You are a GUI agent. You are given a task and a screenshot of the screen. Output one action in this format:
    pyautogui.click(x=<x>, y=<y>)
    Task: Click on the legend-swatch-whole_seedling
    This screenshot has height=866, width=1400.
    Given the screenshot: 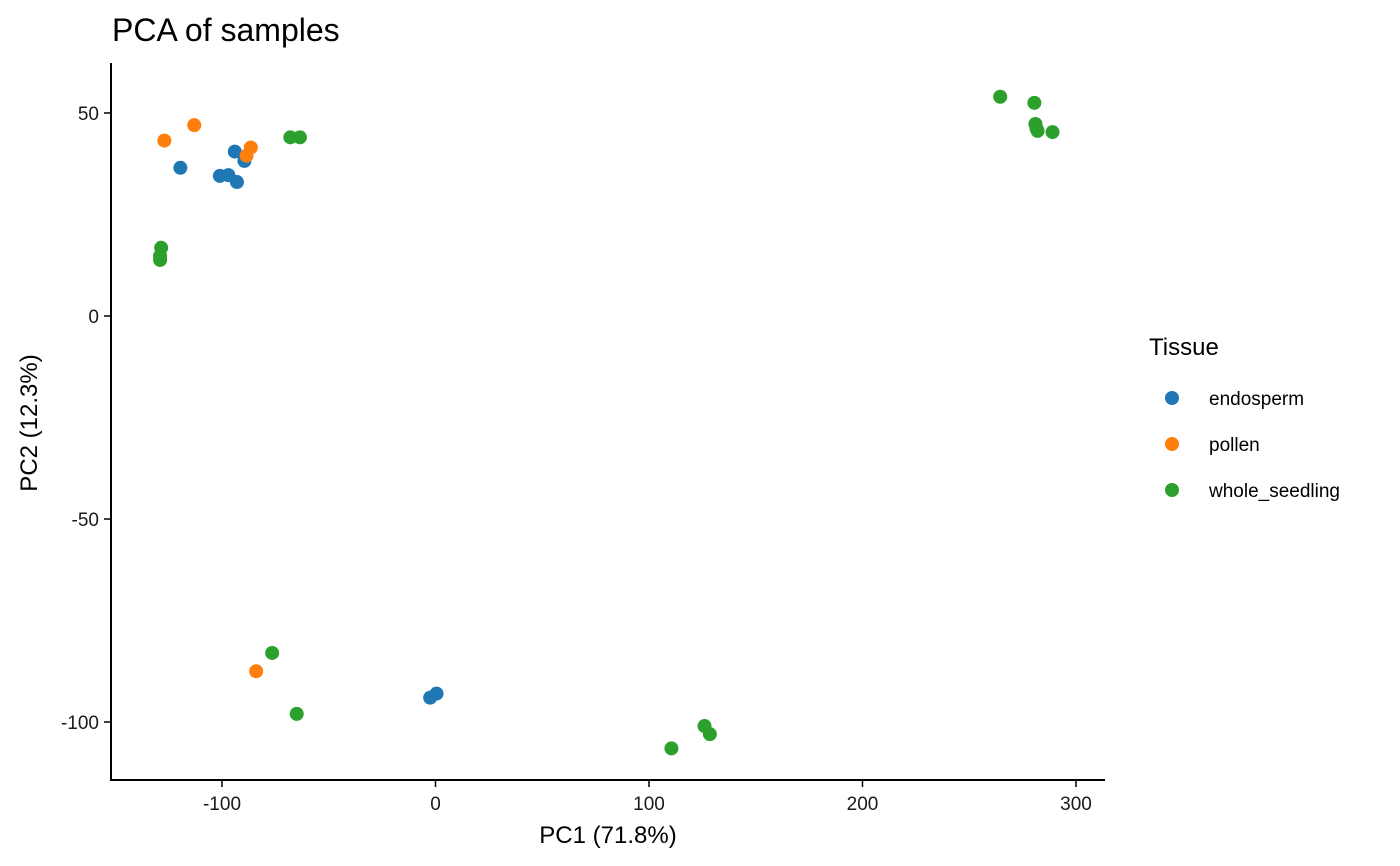 What is the action you would take?
    pyautogui.click(x=1172, y=490)
    